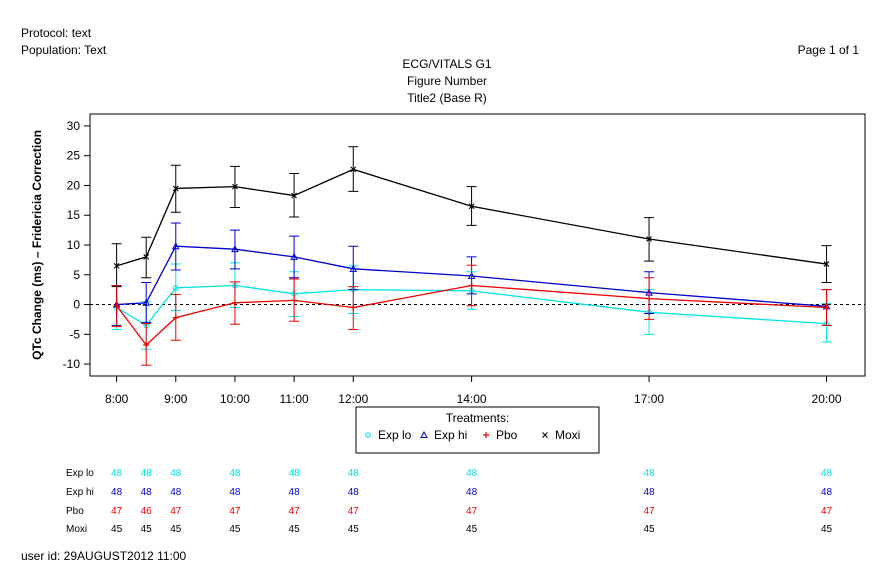 This screenshot has height=563, width=892. What do you see at coordinates (80, 492) in the screenshot?
I see `n-table-row-label: Exp hi` at bounding box center [80, 492].